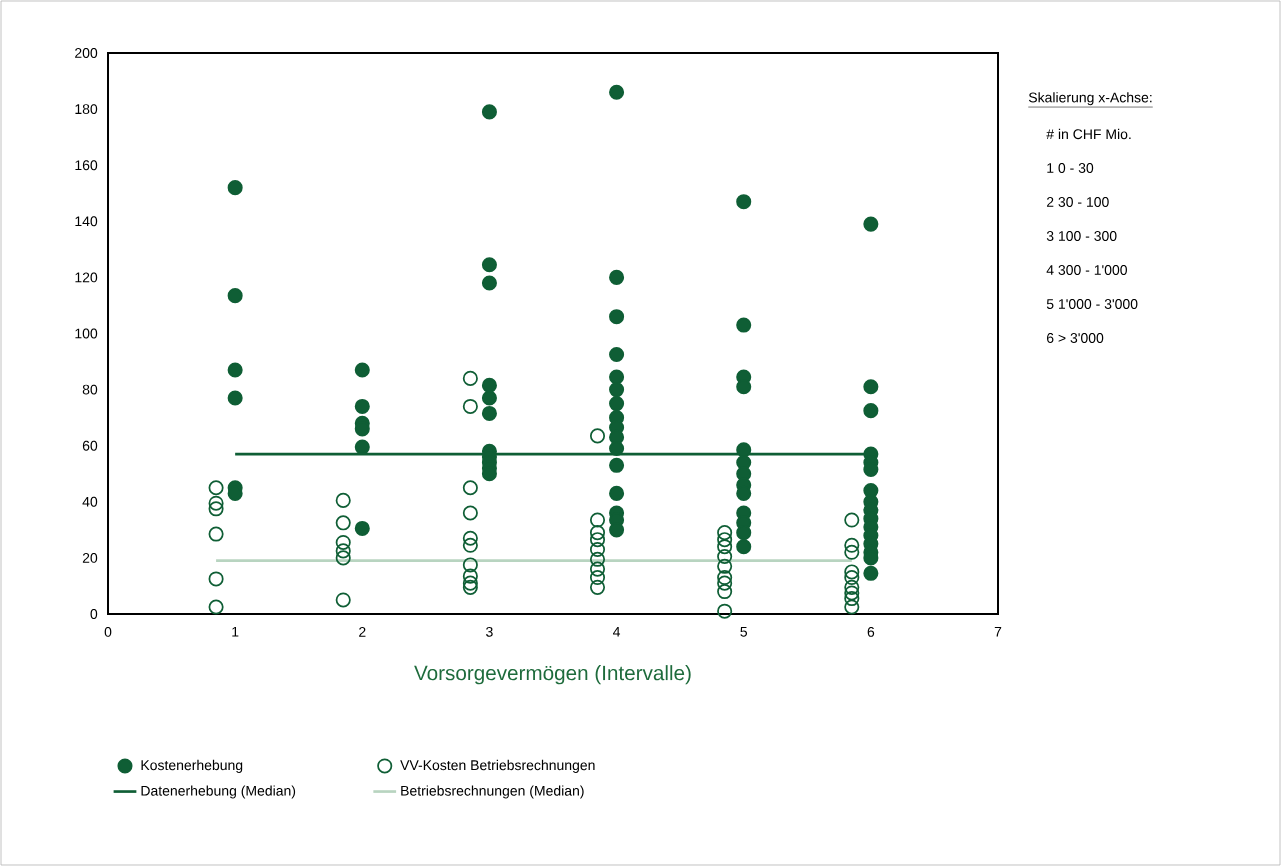 The height and width of the screenshot is (866, 1281). I want to click on x-tick-label: 4, so click(617, 631).